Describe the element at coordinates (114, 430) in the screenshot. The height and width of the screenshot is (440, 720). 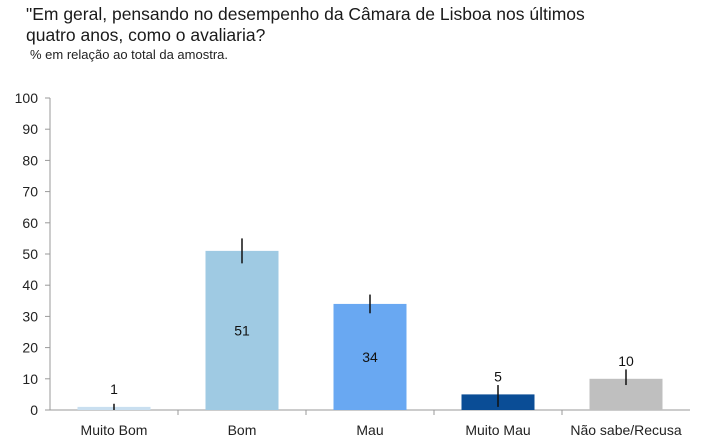
I see `category-label: Muito Bom` at that location.